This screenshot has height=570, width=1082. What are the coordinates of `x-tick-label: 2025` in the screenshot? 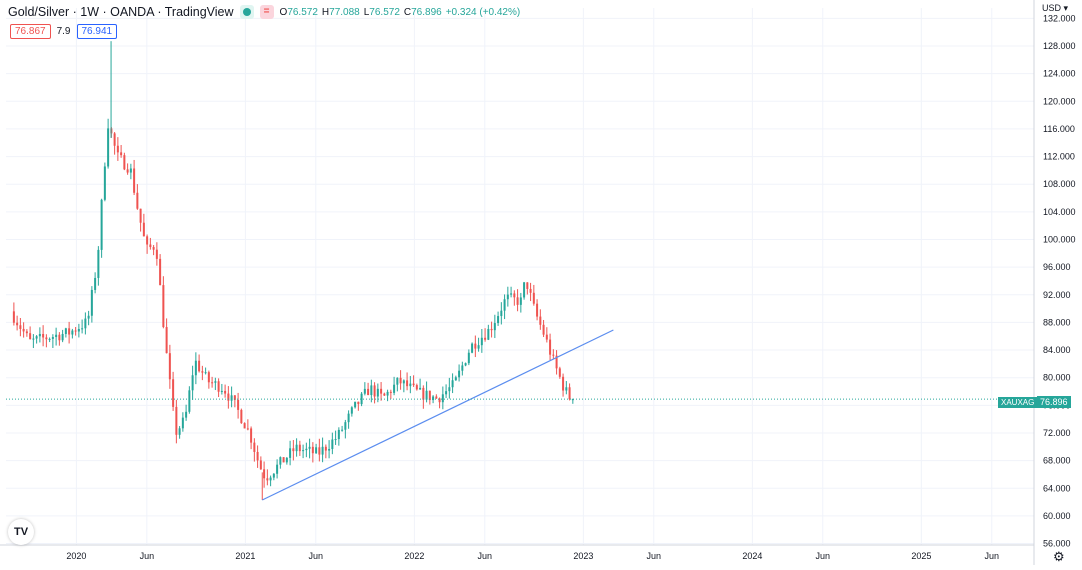 It's located at (921, 556).